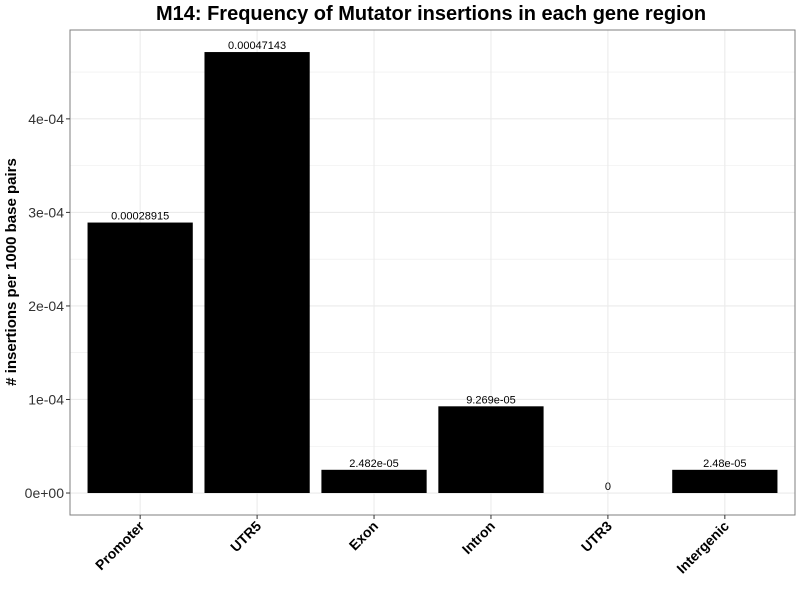 The image size is (800, 600). What do you see at coordinates (140, 217) in the screenshot?
I see `data-label: 0.00028915` at bounding box center [140, 217].